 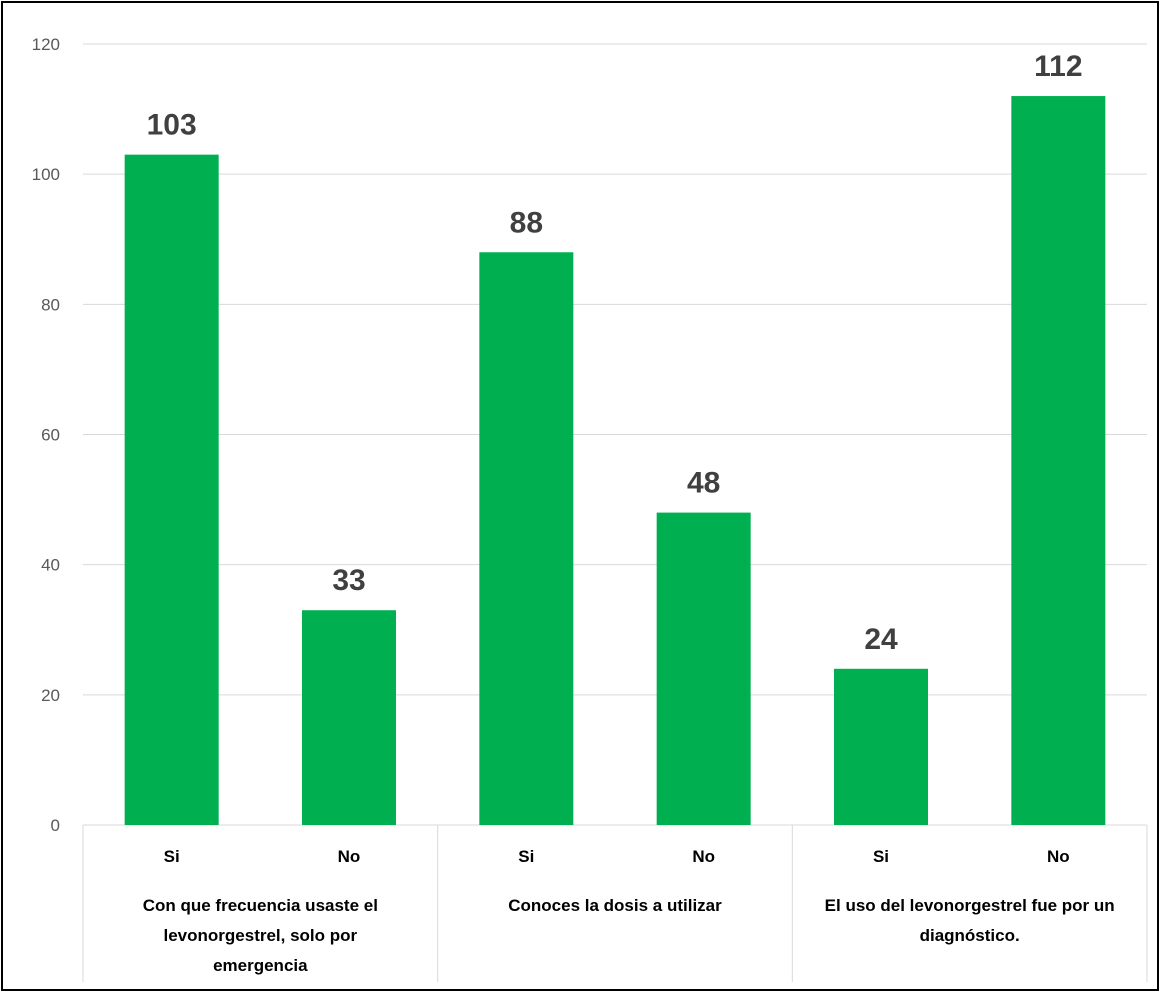 What do you see at coordinates (1058, 66) in the screenshot?
I see `data-label: 112` at bounding box center [1058, 66].